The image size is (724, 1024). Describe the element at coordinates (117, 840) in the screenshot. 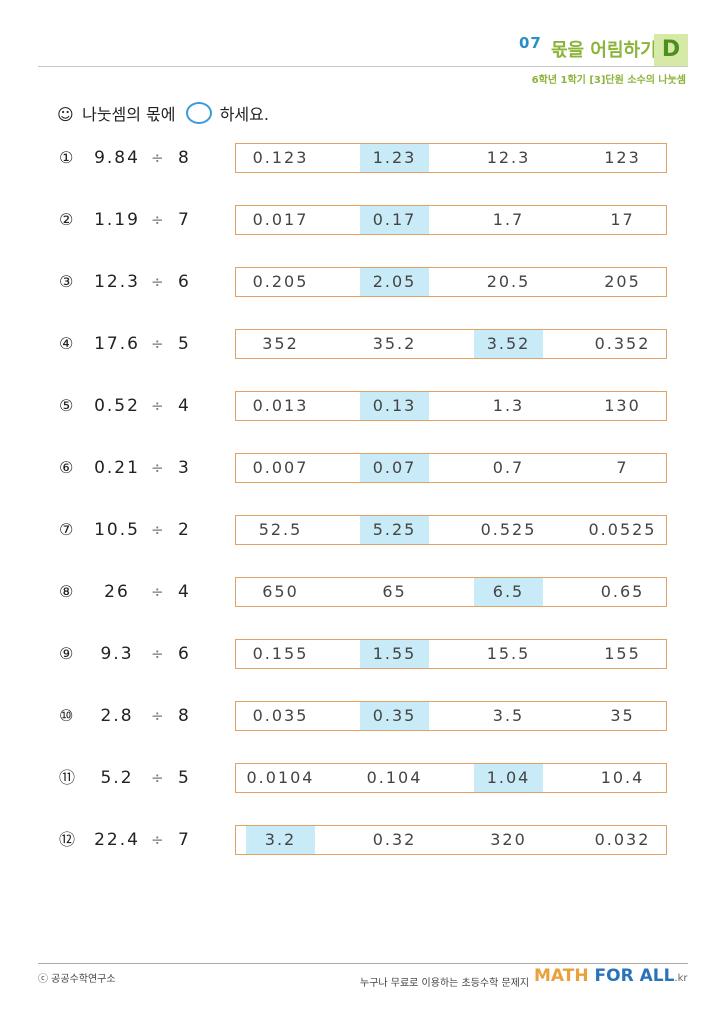

I see `dividend: 22.4` at that location.